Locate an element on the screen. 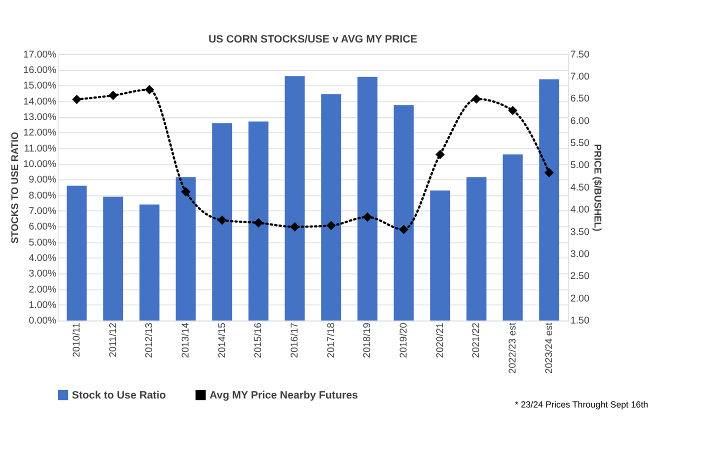 This screenshot has height=467, width=720. x-tick-label: 2010/11 is located at coordinates (76, 340).